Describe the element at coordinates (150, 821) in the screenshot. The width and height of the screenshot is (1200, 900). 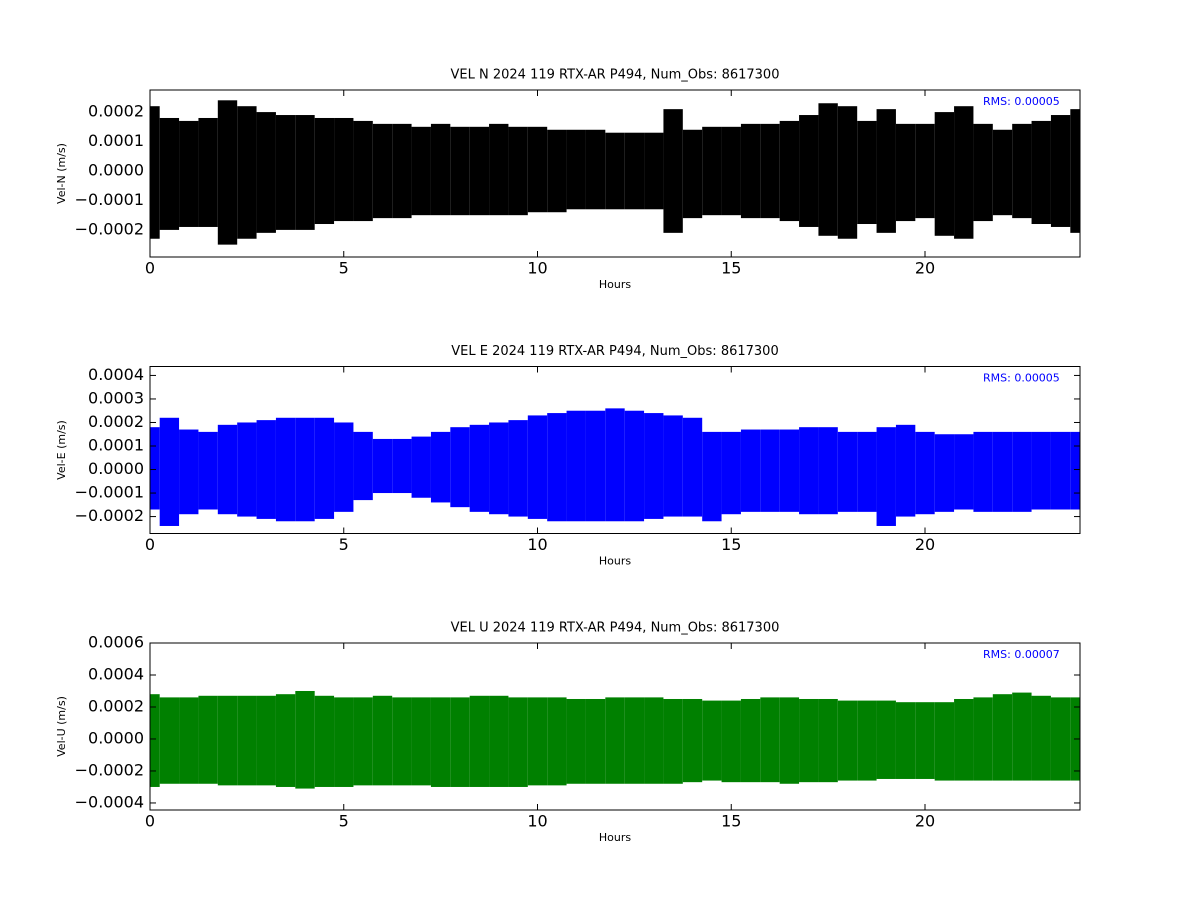
I see `x-tick-label: 0` at that location.